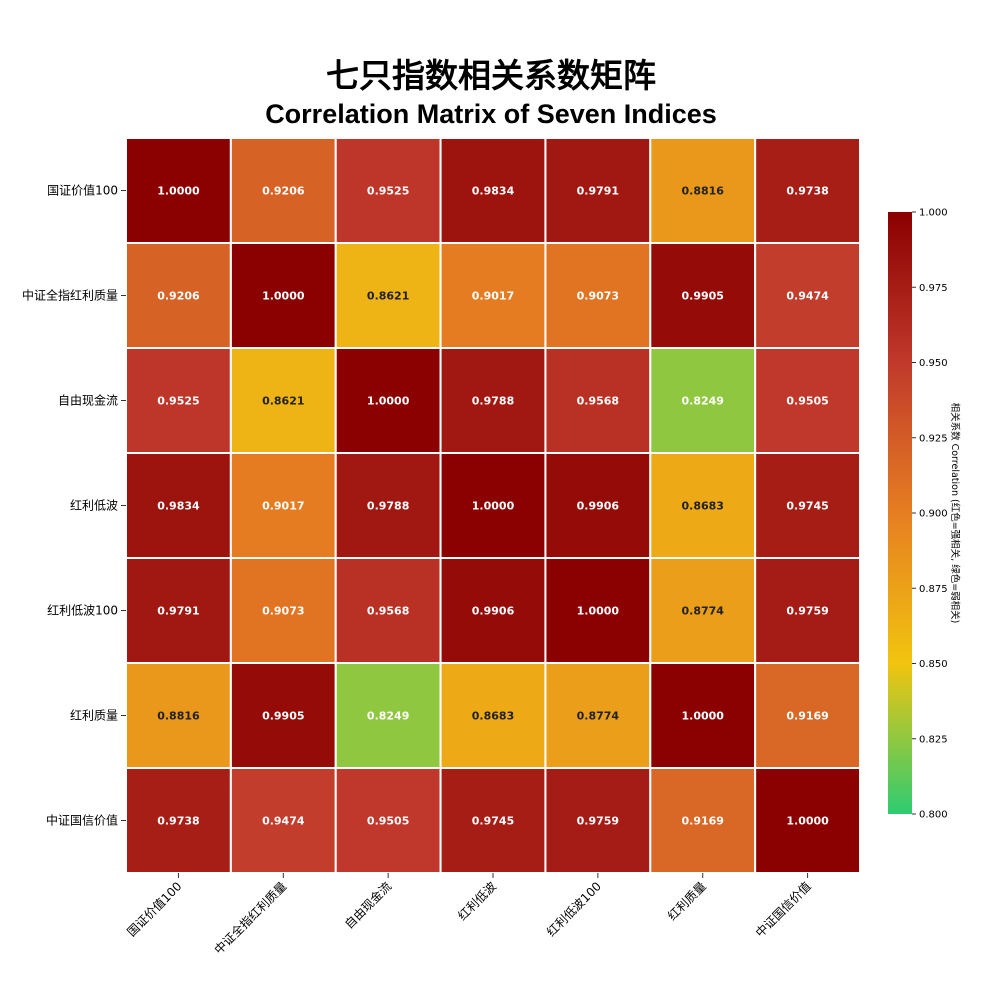 Image resolution: width=982 pixels, height=981 pixels. I want to click on row-tick-label: 中证全指红利质量, so click(70, 295).